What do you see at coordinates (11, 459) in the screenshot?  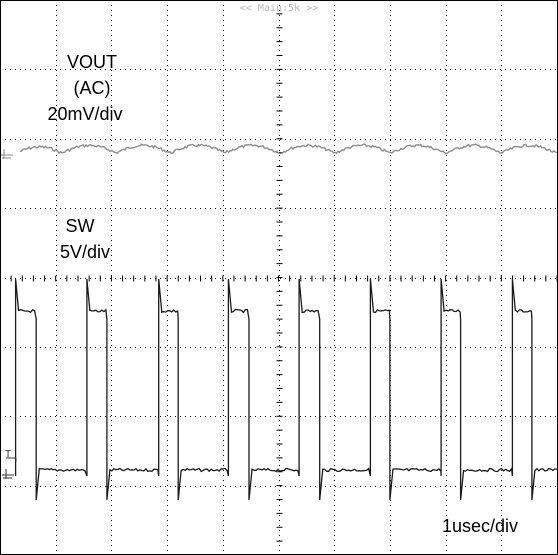 I see `trigger-marker-line` at bounding box center [11, 459].